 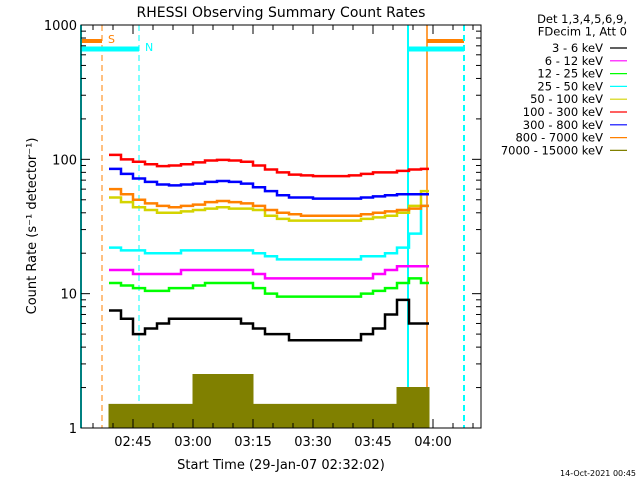 I want to click on saa-label: S, so click(x=111, y=39).